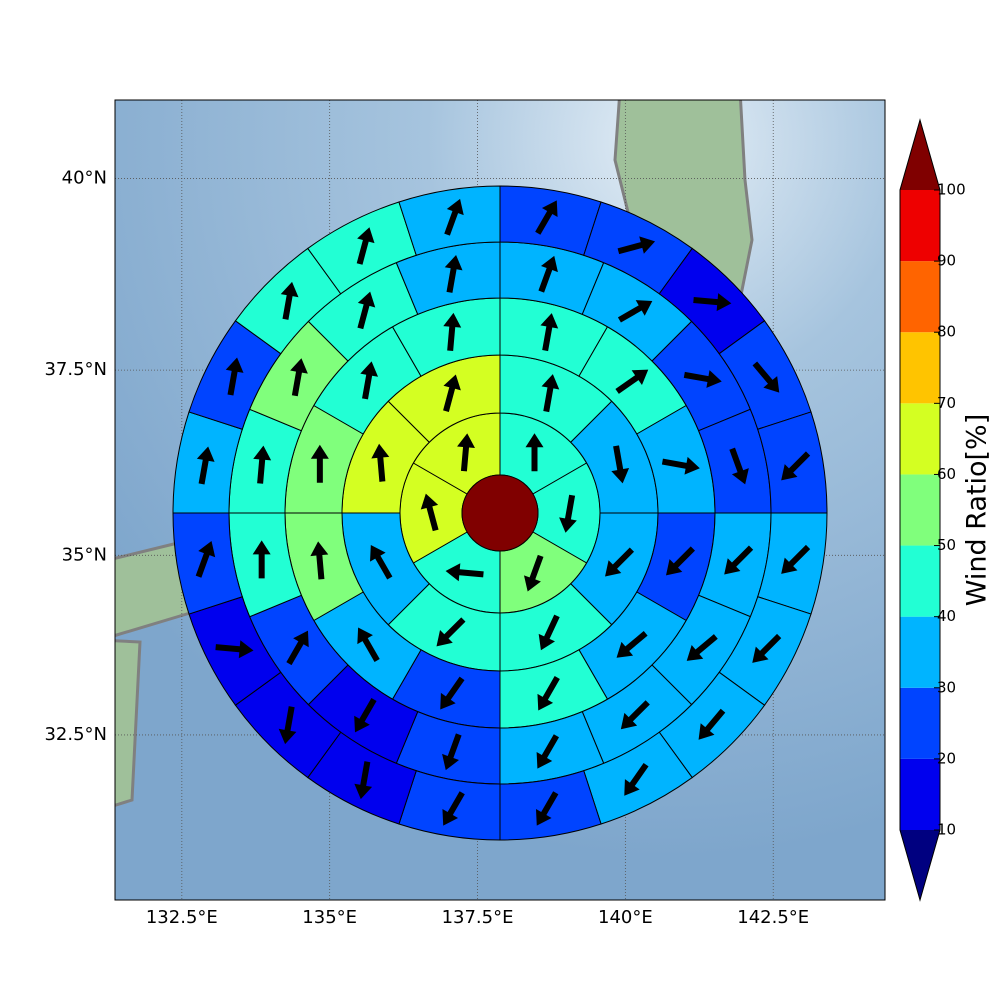 Image resolution: width=1000 pixels, height=1004 pixels. What do you see at coordinates (946, 616) in the screenshot?
I see `colorbar-tick-label: 40` at bounding box center [946, 616].